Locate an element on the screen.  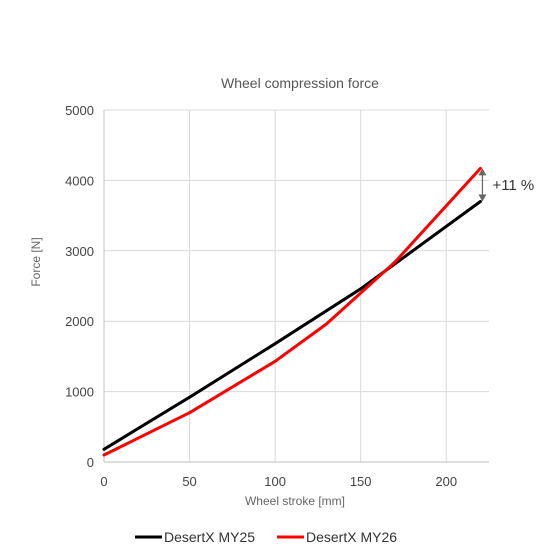
y-tick-label: 1000 is located at coordinates (79, 392).